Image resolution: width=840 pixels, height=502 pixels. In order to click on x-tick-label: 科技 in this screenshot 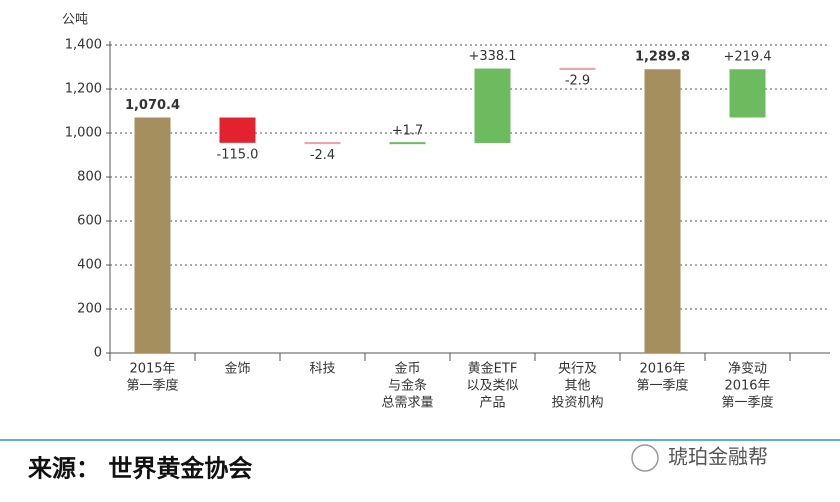, I will do `click(322, 369)`.